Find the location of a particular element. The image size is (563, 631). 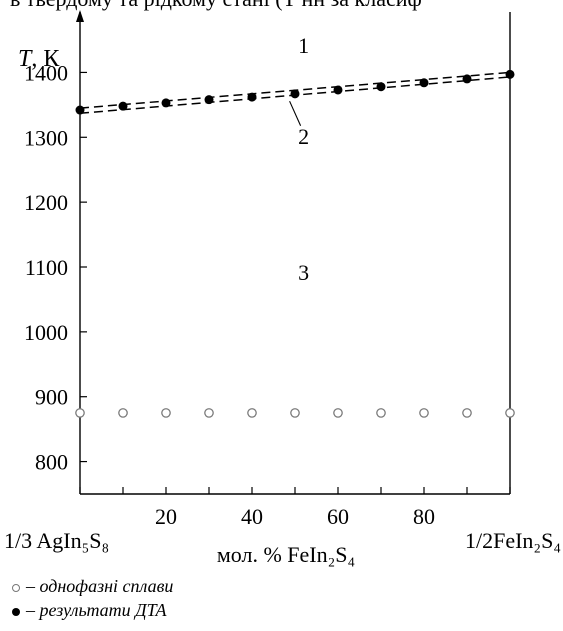

y-tick-label: 1300 is located at coordinates (46, 137).